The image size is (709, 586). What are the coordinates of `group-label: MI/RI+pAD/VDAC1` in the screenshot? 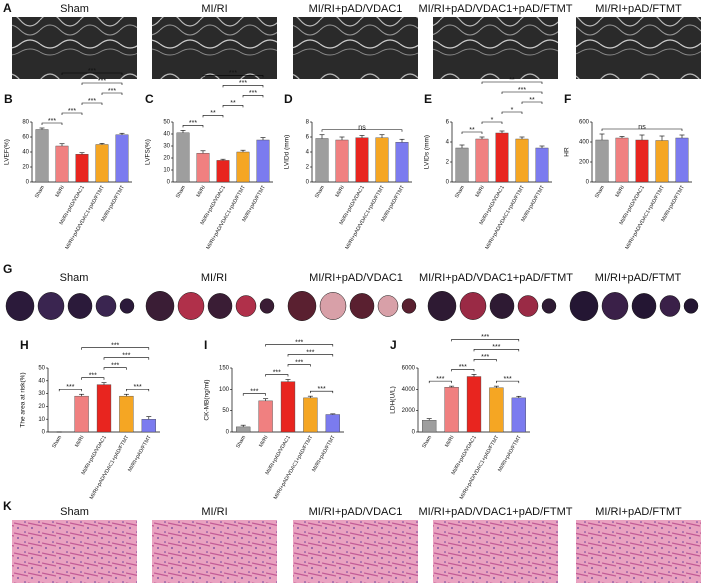 It's located at (356, 512).